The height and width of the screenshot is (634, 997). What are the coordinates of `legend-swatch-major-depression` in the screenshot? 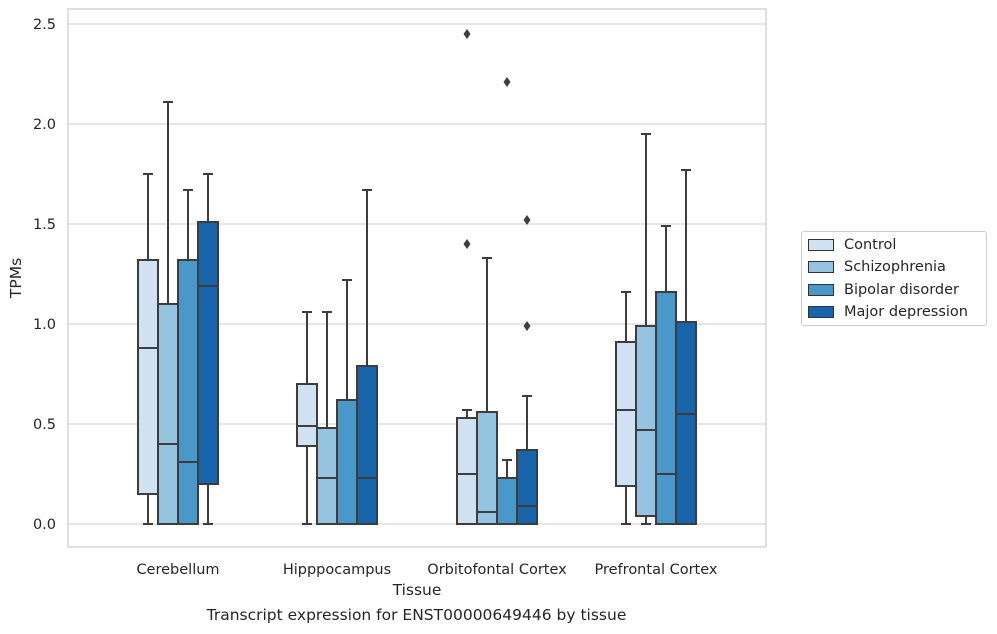 It's located at (821, 312).